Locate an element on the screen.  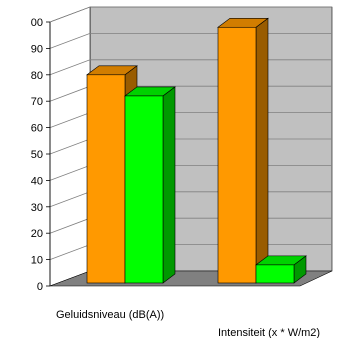
gridline is located at coordinates (190, 14).